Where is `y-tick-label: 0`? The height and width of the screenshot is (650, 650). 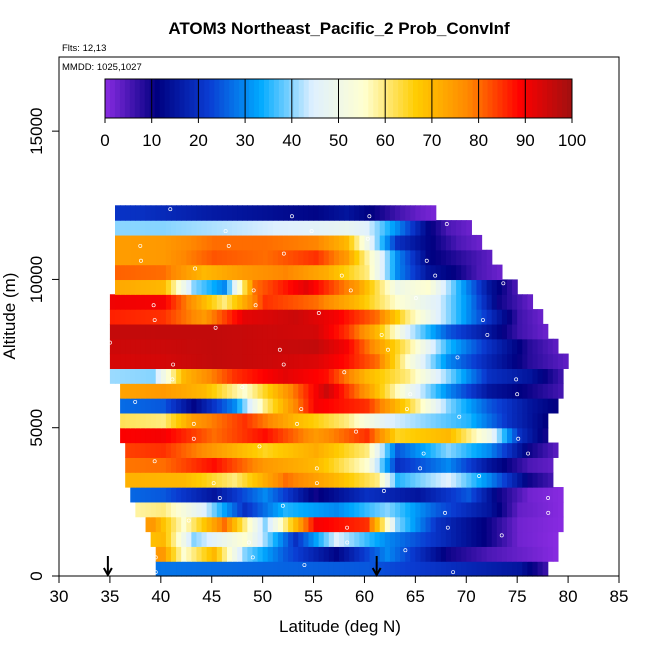 y-tick-label: 0 is located at coordinates (36, 575).